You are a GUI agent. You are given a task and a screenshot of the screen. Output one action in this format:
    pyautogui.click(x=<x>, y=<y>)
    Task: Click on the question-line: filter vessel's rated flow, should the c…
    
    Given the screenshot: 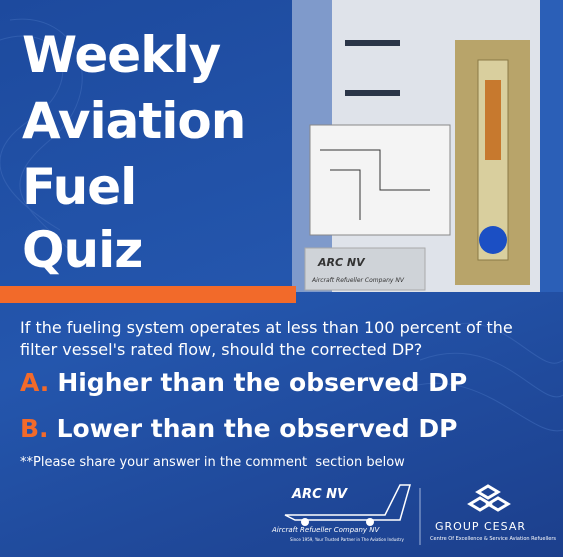 What is the action you would take?
    pyautogui.click(x=221, y=349)
    